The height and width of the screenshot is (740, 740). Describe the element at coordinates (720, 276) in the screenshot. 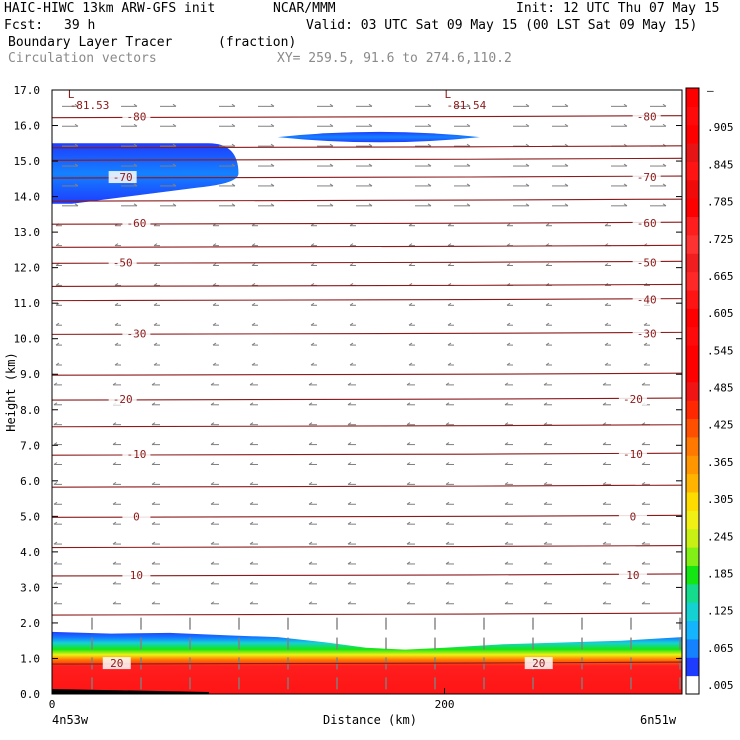

I see `colorbar-label: .665` at that location.